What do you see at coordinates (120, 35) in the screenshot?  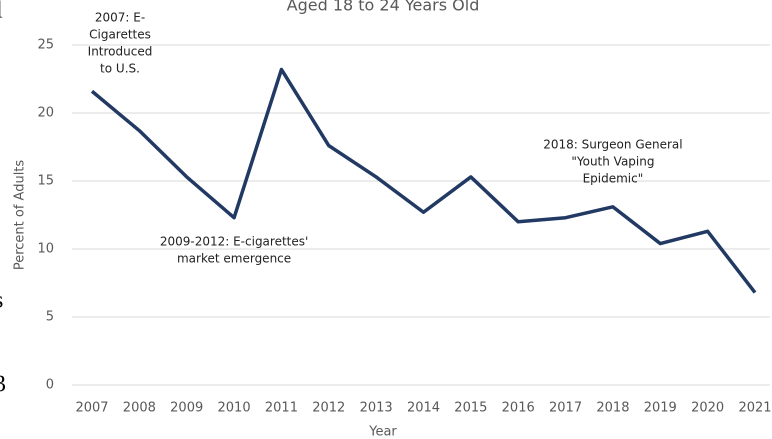 I see `annotation: Cigarettes` at bounding box center [120, 35].